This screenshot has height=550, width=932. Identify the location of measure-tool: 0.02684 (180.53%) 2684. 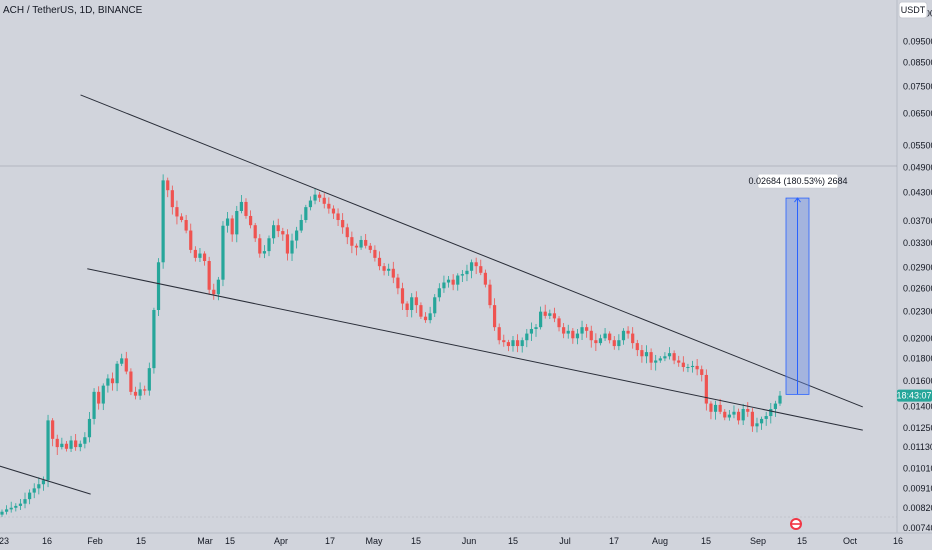
(798, 284).